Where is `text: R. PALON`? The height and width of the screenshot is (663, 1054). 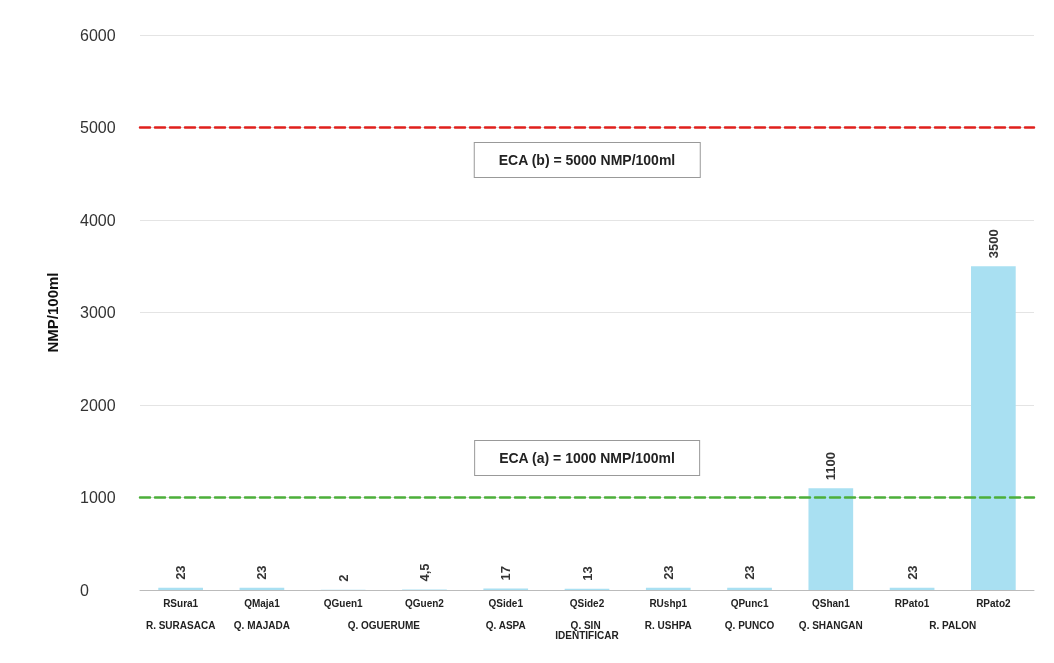
text: R. PALON is located at coordinates (953, 625).